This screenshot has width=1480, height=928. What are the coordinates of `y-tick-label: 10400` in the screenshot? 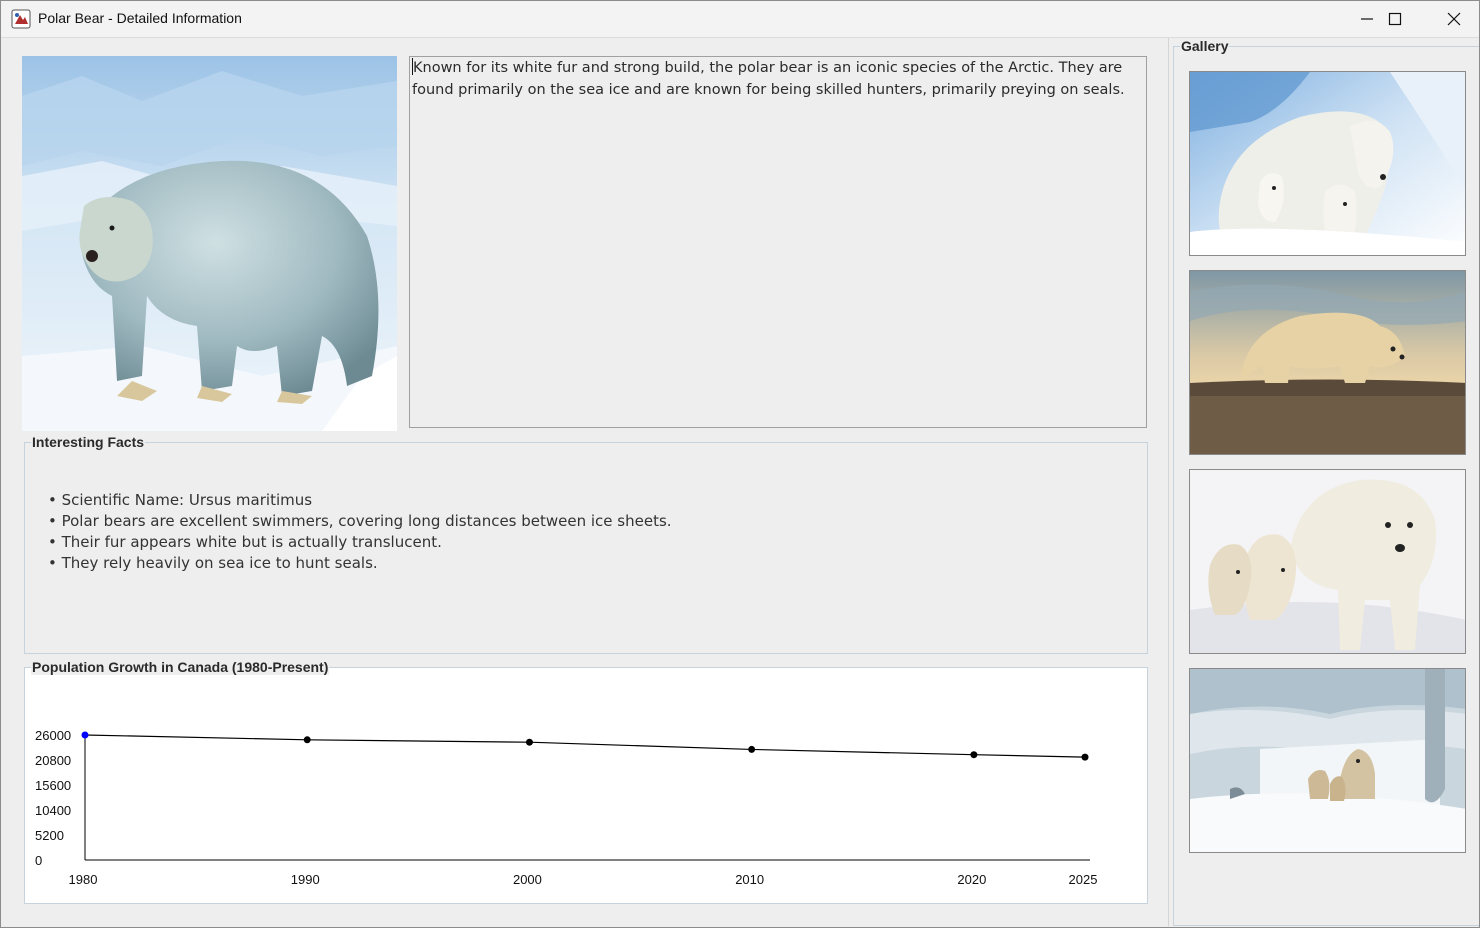 It's located at (53, 810).